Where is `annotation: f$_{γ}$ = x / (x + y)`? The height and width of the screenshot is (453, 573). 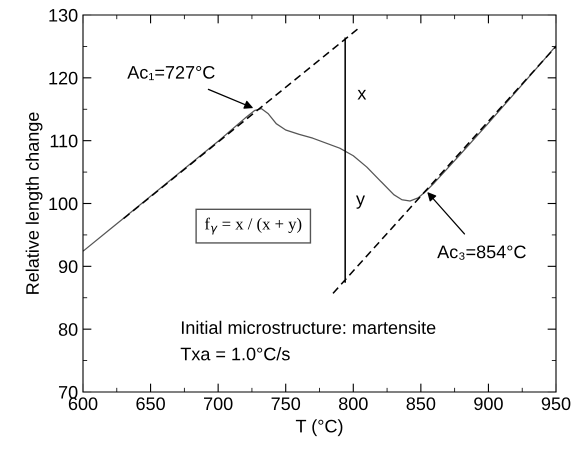
annotation: f$_{γ}$ = x / (x + y) is located at coordinates (253, 226).